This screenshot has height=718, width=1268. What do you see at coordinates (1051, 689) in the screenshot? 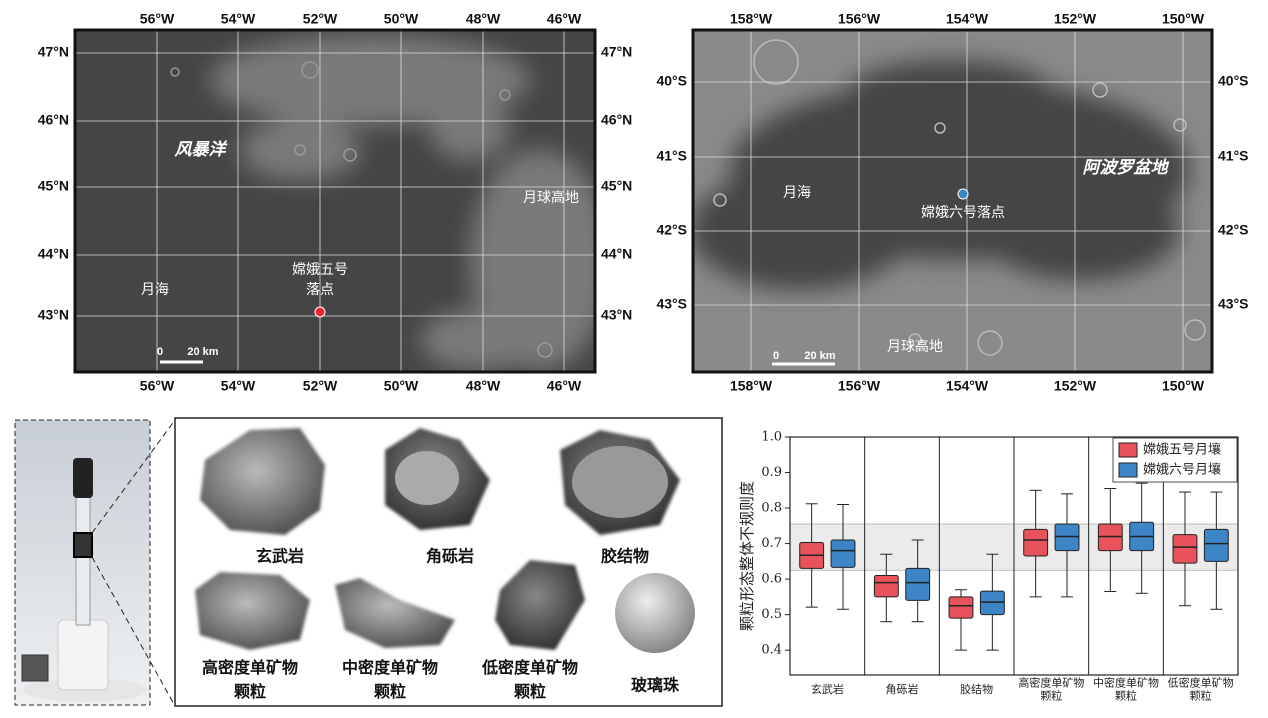
I see `x-tick-label: 高密度单矿物颗粒` at bounding box center [1051, 689].